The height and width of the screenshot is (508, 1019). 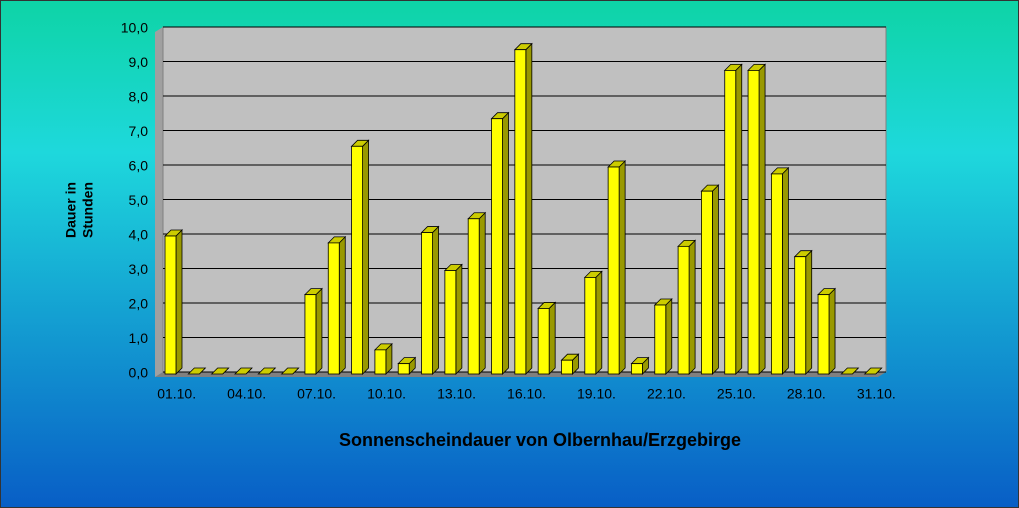 I want to click on y-tick-label: 9,0, so click(x=139, y=62).